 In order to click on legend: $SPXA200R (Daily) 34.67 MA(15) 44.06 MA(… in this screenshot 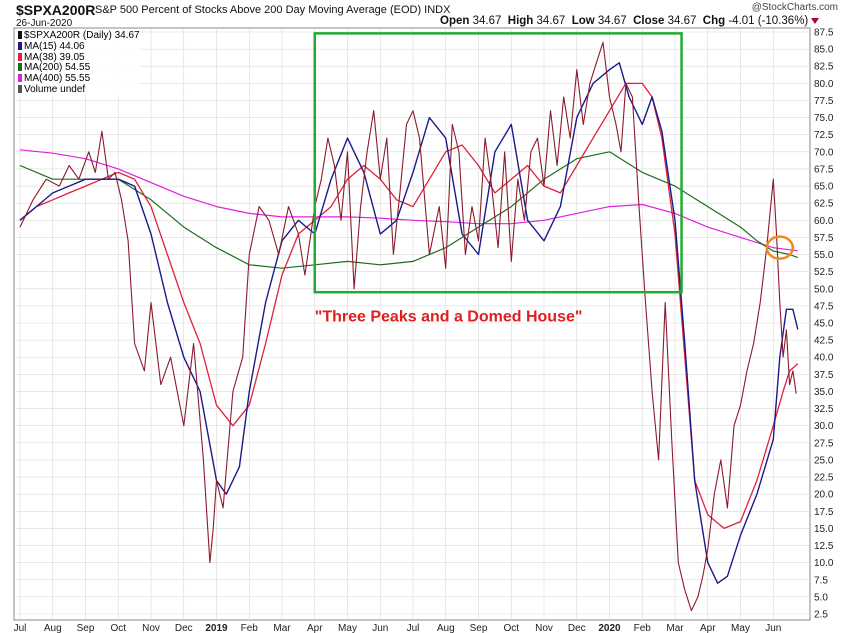, I will do `click(79, 63)`.